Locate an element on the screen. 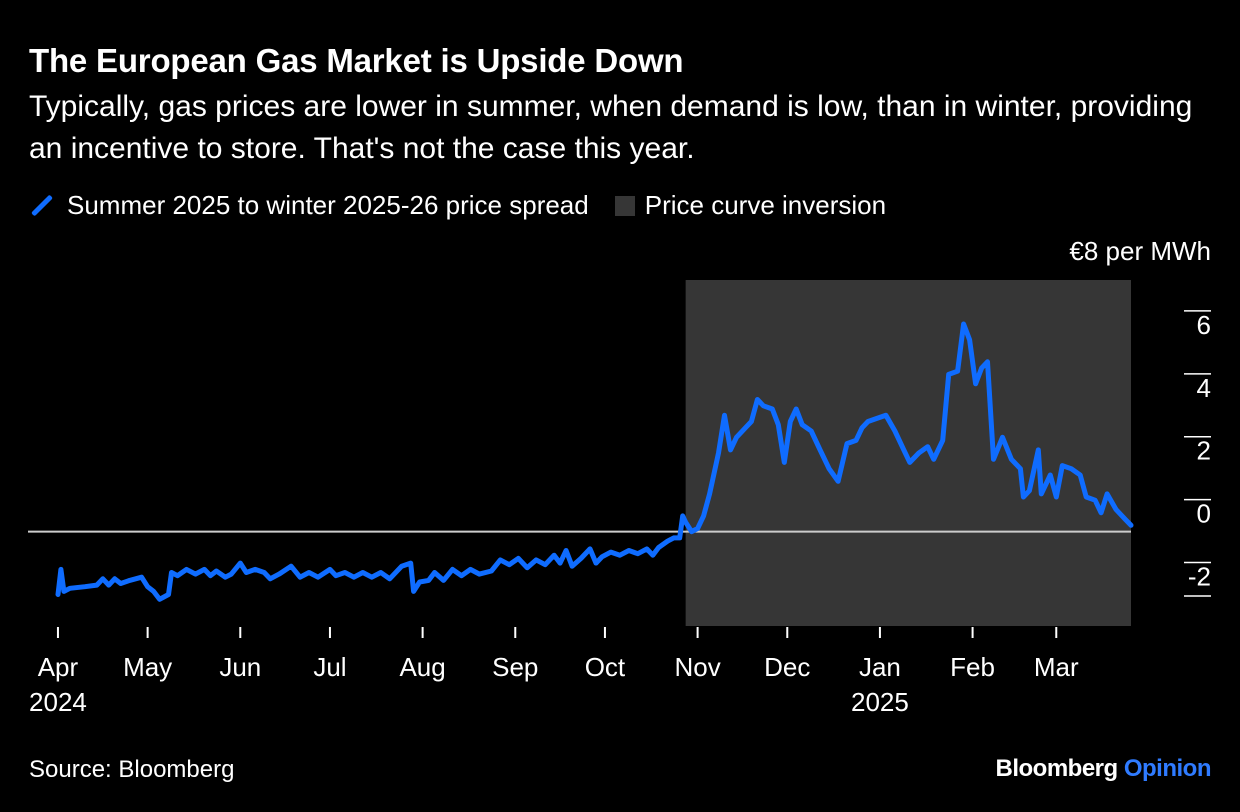  x-tick-label: Jan is located at coordinates (880, 667).